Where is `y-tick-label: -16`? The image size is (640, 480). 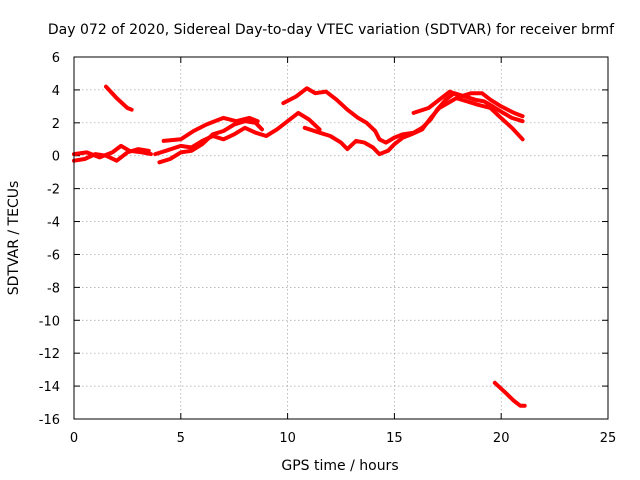 y-tick-label: -16 is located at coordinates (49, 420).